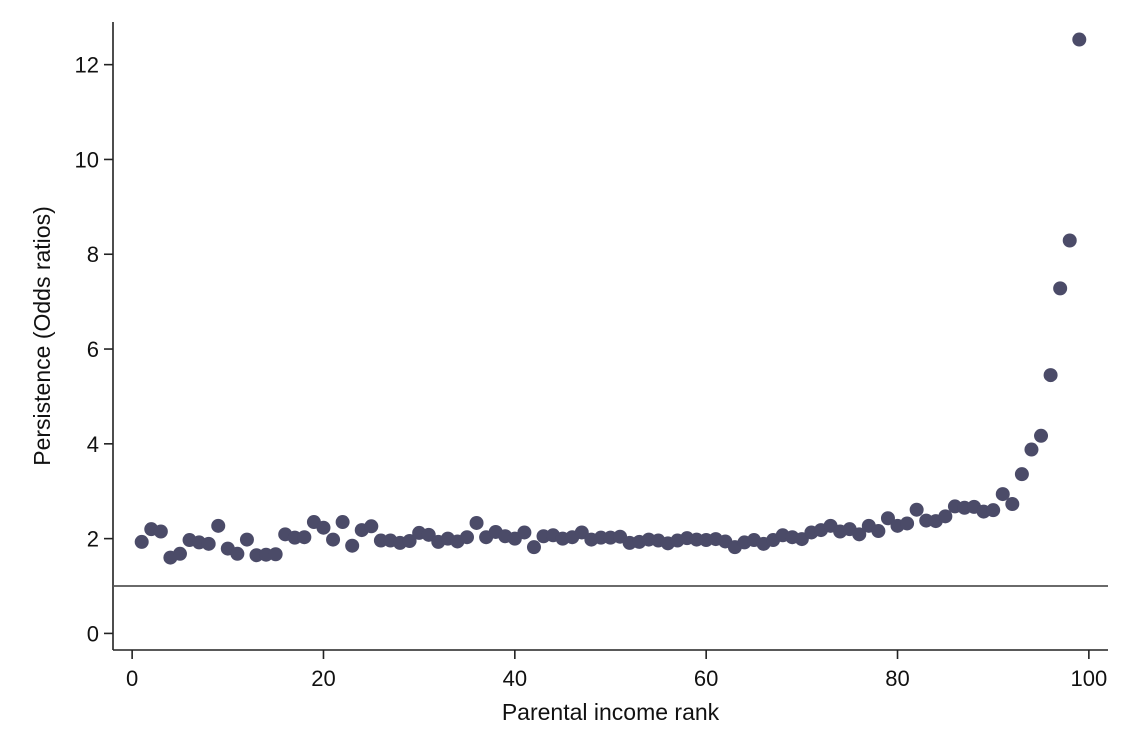 This screenshot has height=751, width=1135. What do you see at coordinates (323, 678) in the screenshot?
I see `x-tick-label: 20` at bounding box center [323, 678].